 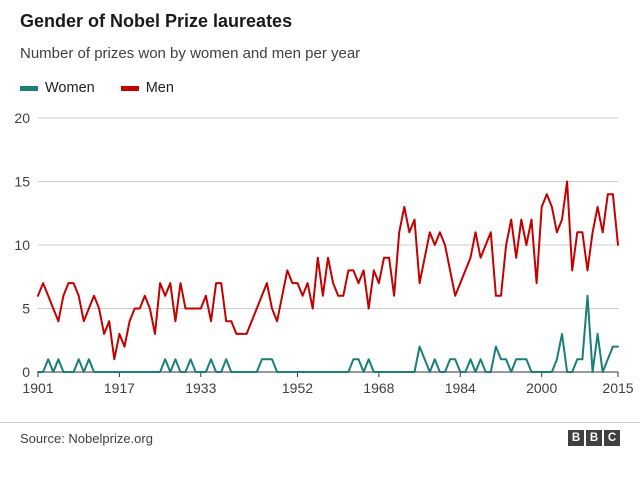 What do you see at coordinates (86, 438) in the screenshot?
I see `source-text: Source: Nobelprize.org` at bounding box center [86, 438].